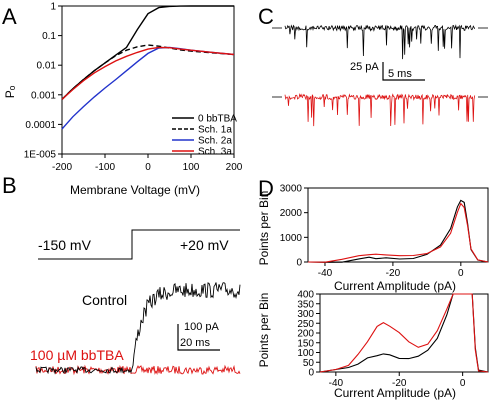 This screenshot has height=402, width=500. I want to click on panel-a-ytick-label: 0.0001, so click(40, 125).